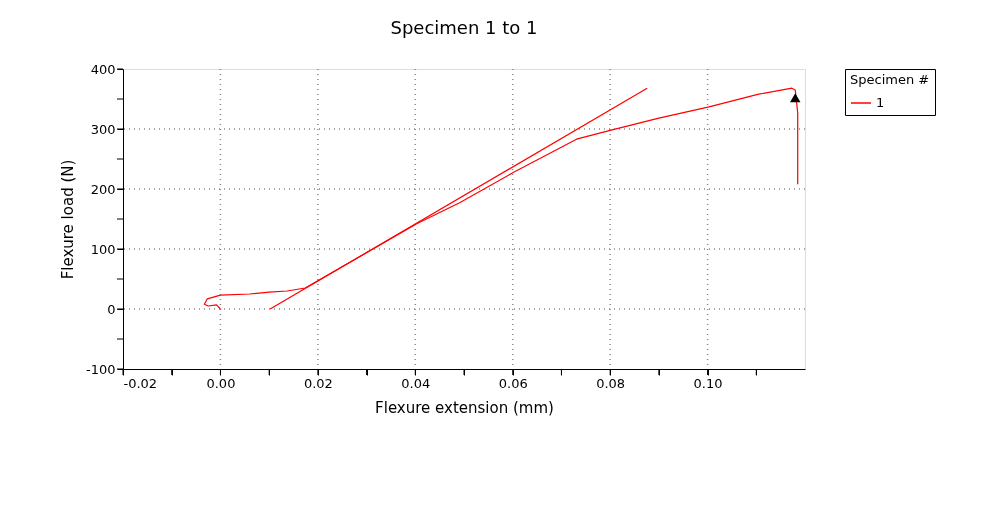  Describe the element at coordinates (464, 407) in the screenshot. I see `x-axis-title: Flexure extension (mm)` at that location.